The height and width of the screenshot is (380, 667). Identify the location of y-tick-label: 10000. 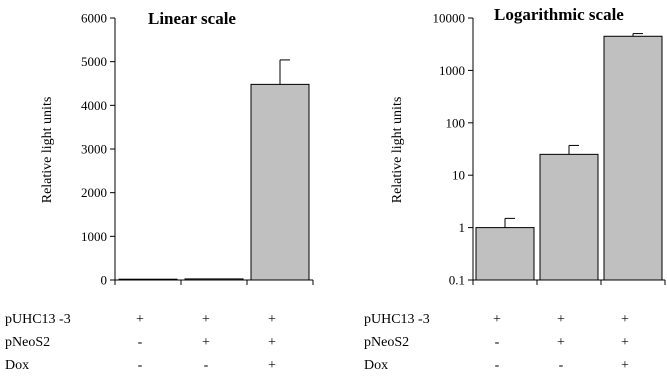
(449, 18).